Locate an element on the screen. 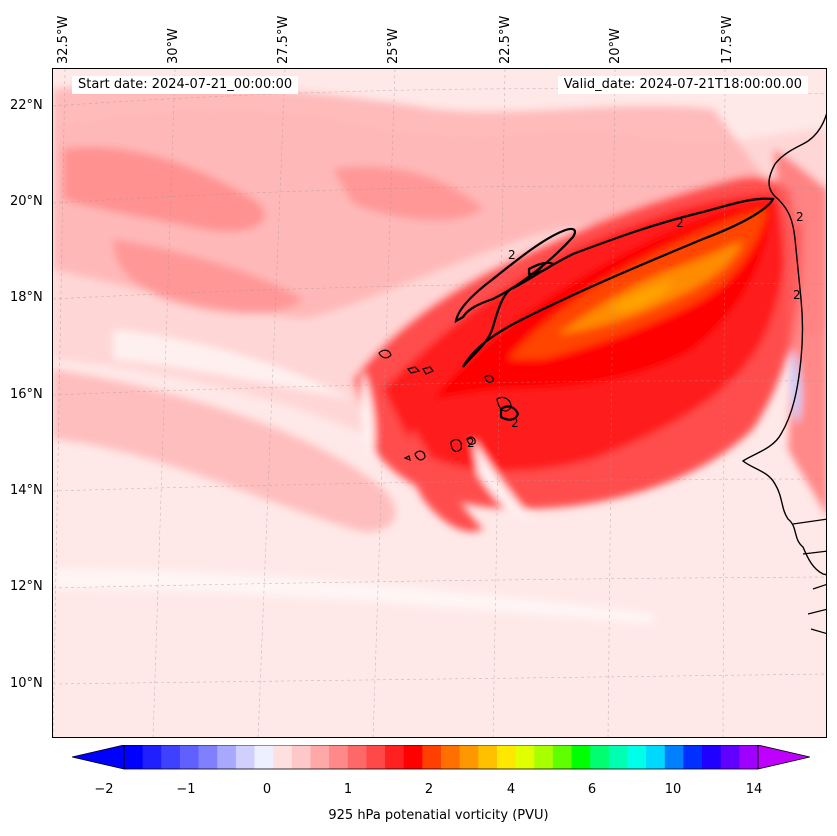  contour-north is located at coordinates (515, 275).